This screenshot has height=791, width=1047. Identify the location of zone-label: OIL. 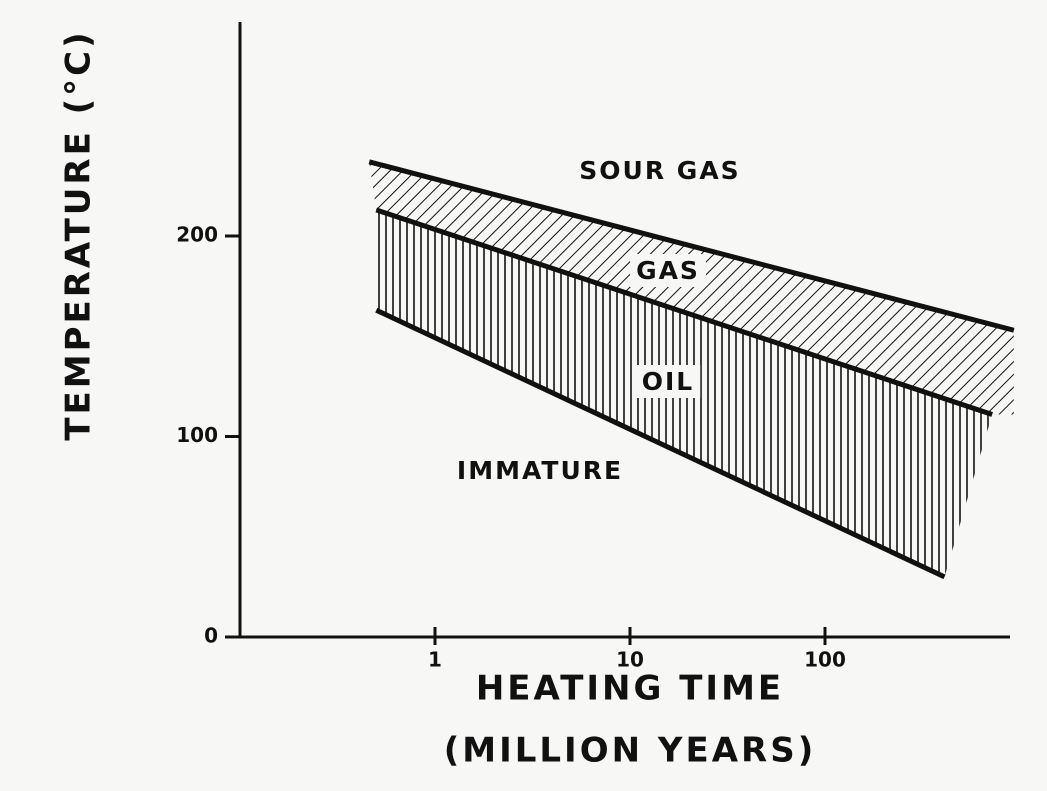
(668, 381).